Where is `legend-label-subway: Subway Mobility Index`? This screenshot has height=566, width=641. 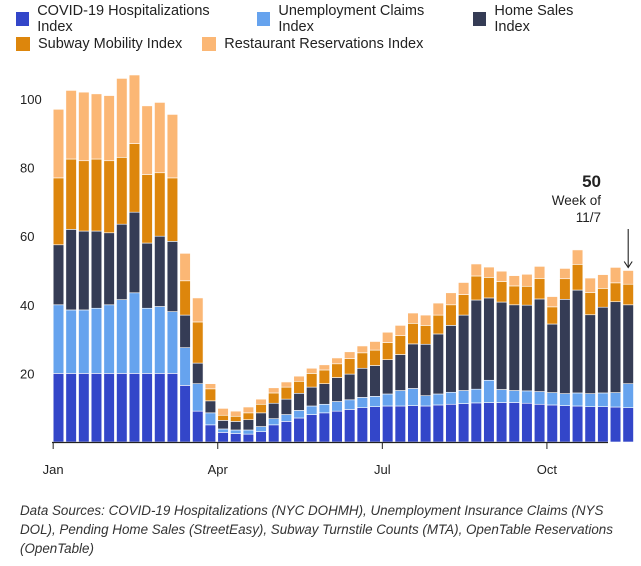 legend-label-subway: Subway Mobility Index is located at coordinates (110, 43).